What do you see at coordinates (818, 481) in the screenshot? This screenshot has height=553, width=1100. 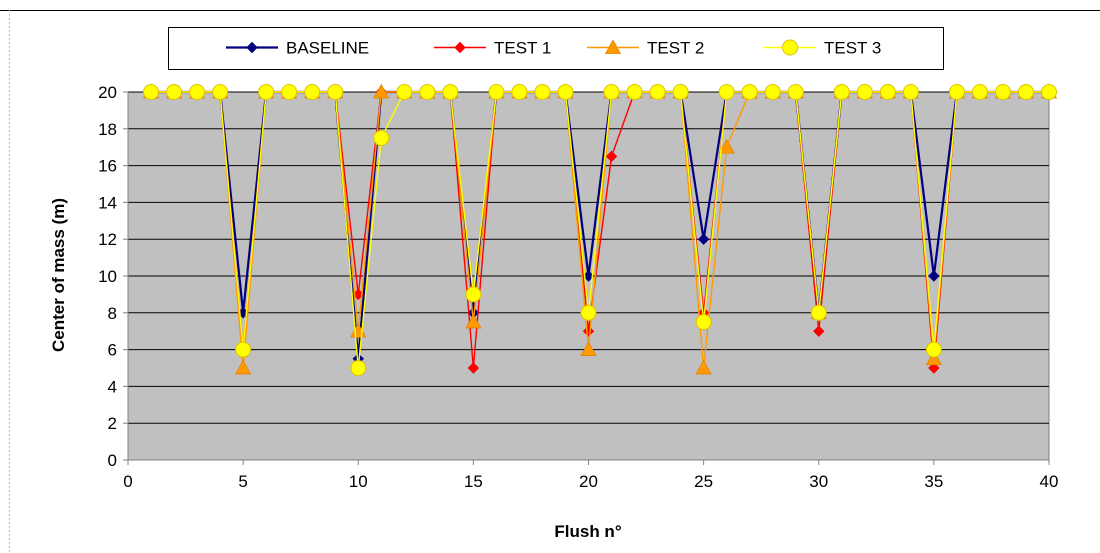 I see `x-tick-label-30: 30` at bounding box center [818, 481].